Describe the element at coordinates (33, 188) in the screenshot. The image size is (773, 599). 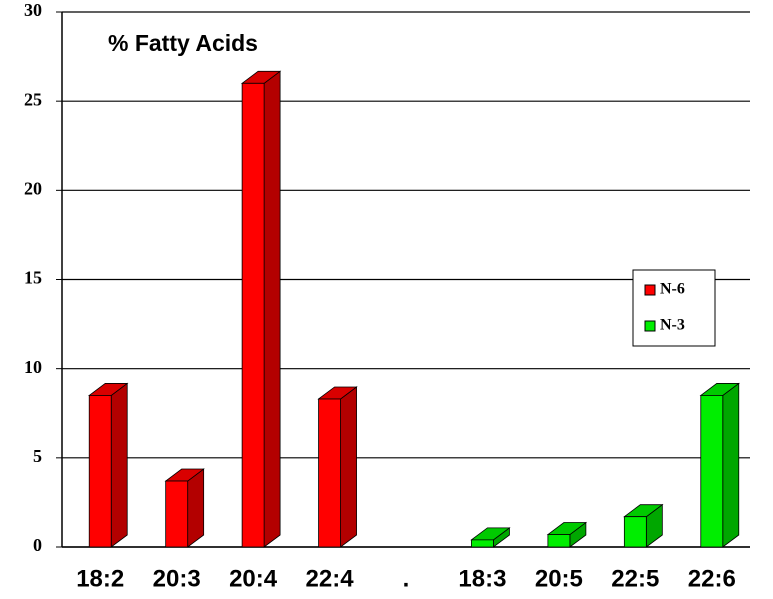
I see `y-tick-label: 20` at that location.